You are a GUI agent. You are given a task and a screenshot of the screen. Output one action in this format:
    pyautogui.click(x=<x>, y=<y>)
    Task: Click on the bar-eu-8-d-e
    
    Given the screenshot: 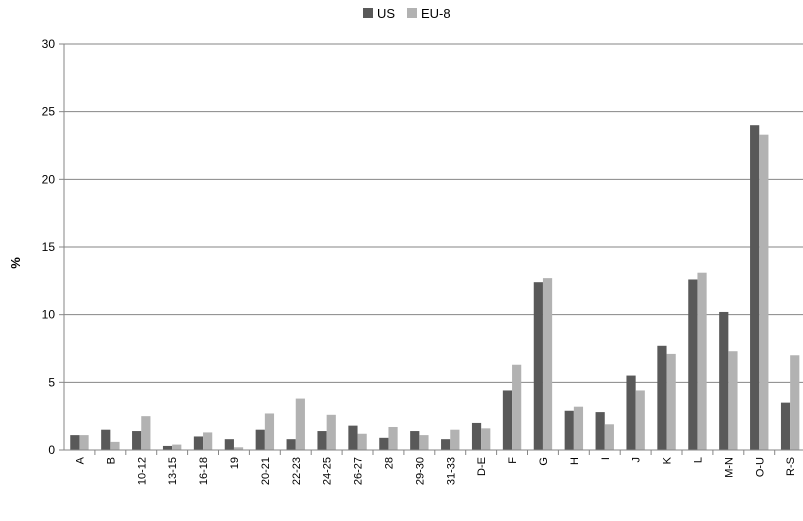 What is the action you would take?
    pyautogui.click(x=486, y=439)
    